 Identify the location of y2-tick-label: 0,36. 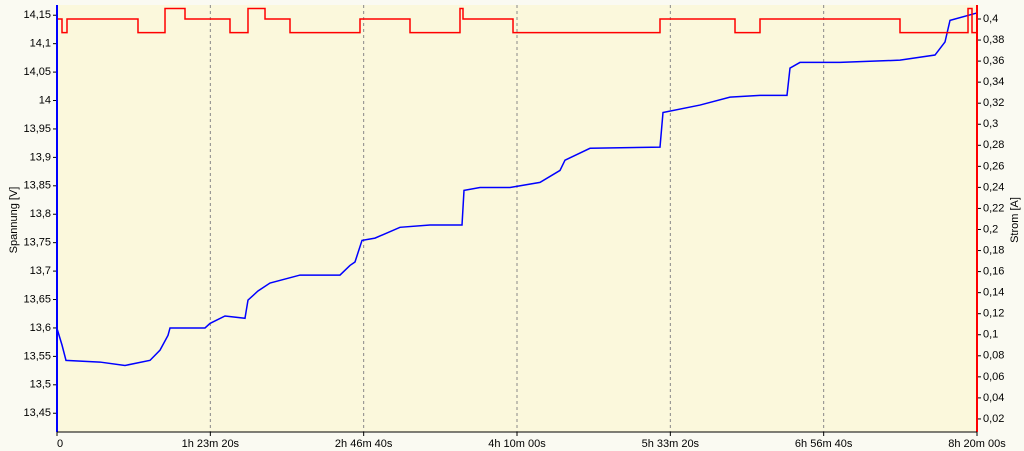
(993, 61).